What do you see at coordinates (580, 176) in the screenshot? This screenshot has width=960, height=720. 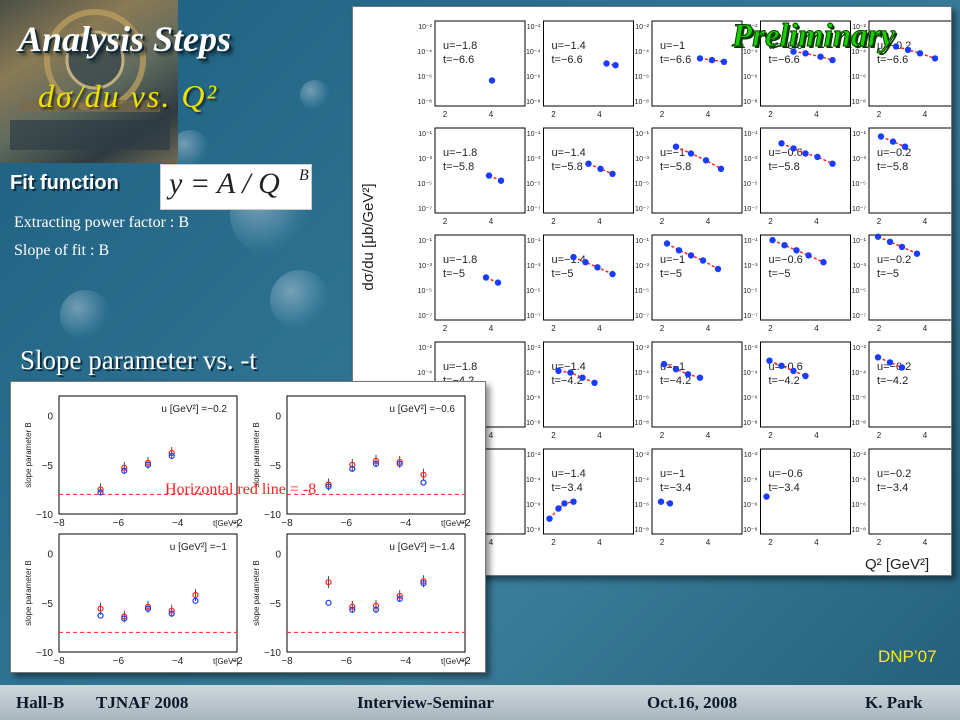 I see `grid-panel: 10⁻¹ 10⁻³ 10⁻⁵ 10⁻⁷ 2 4 u=−1.4 t=−5.8` at bounding box center [580, 176].